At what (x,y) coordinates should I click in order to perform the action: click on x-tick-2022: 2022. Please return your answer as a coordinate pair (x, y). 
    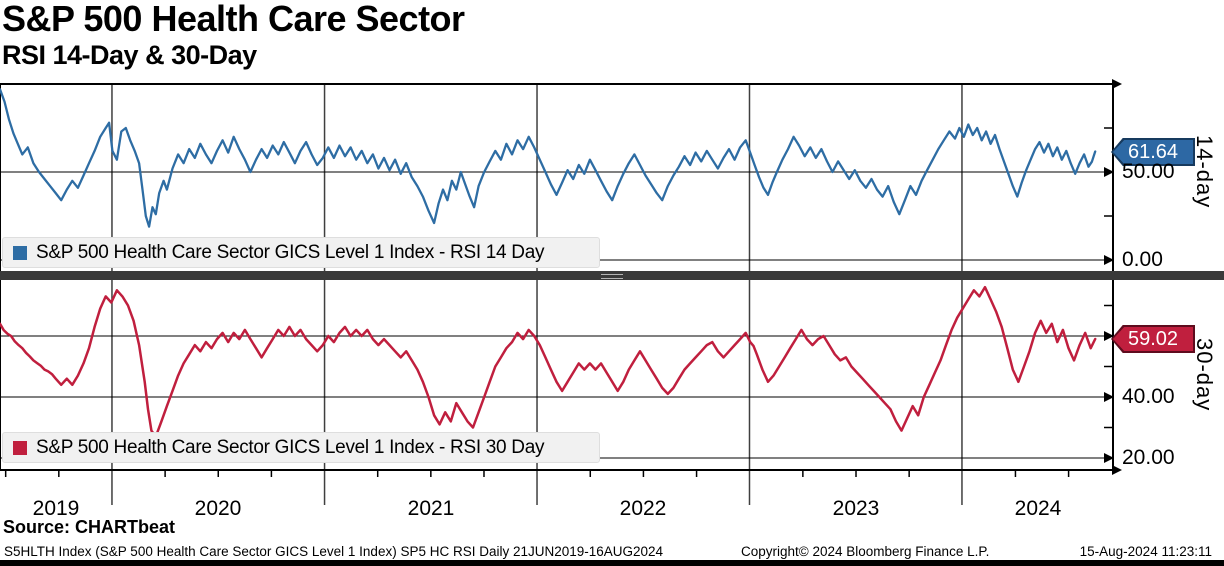
    Looking at the image, I should click on (643, 508).